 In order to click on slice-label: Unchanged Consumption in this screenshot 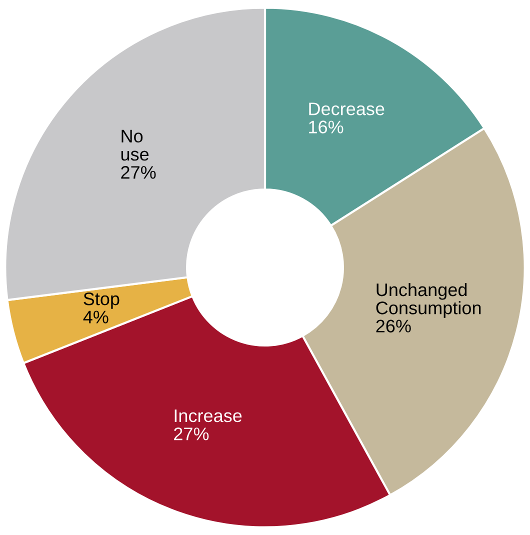, I will do `click(428, 300)`.